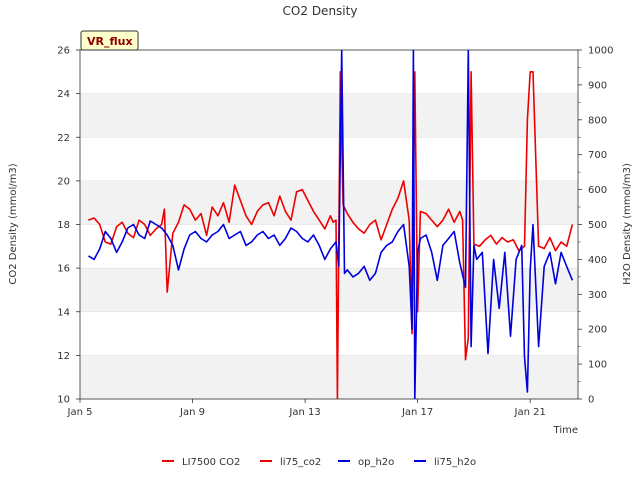 The width and height of the screenshot is (640, 480). I want to click on x-axis-label: Time, so click(565, 430).